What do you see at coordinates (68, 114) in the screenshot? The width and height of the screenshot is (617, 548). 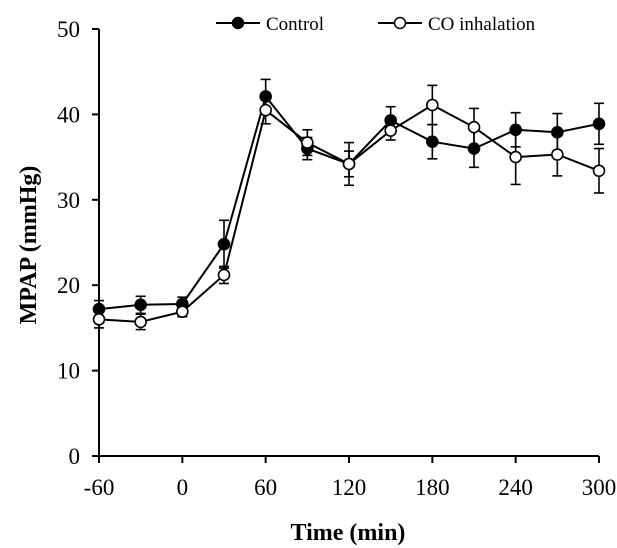 I see `y-tick-label: 40` at bounding box center [68, 114].